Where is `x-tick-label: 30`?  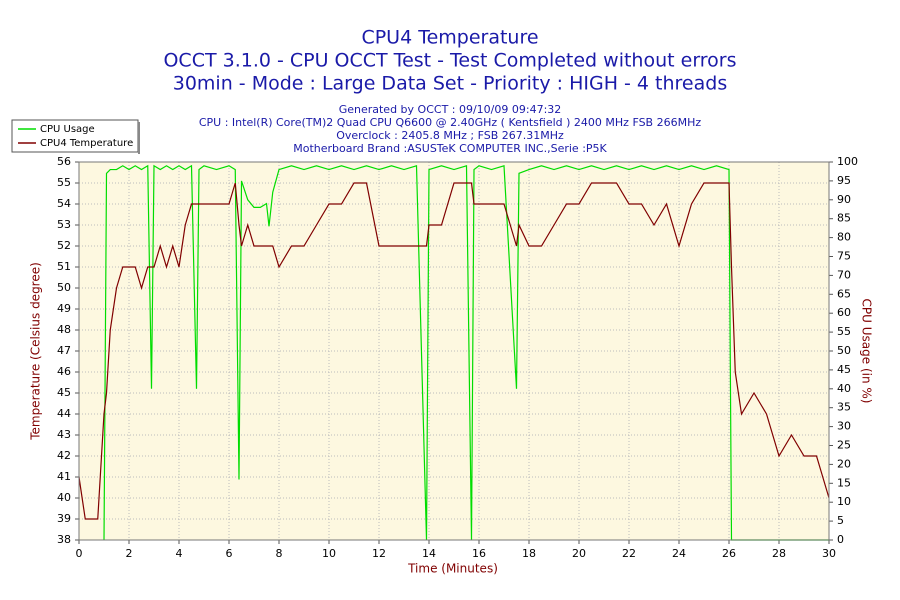 x-tick-label: 30 is located at coordinates (829, 553).